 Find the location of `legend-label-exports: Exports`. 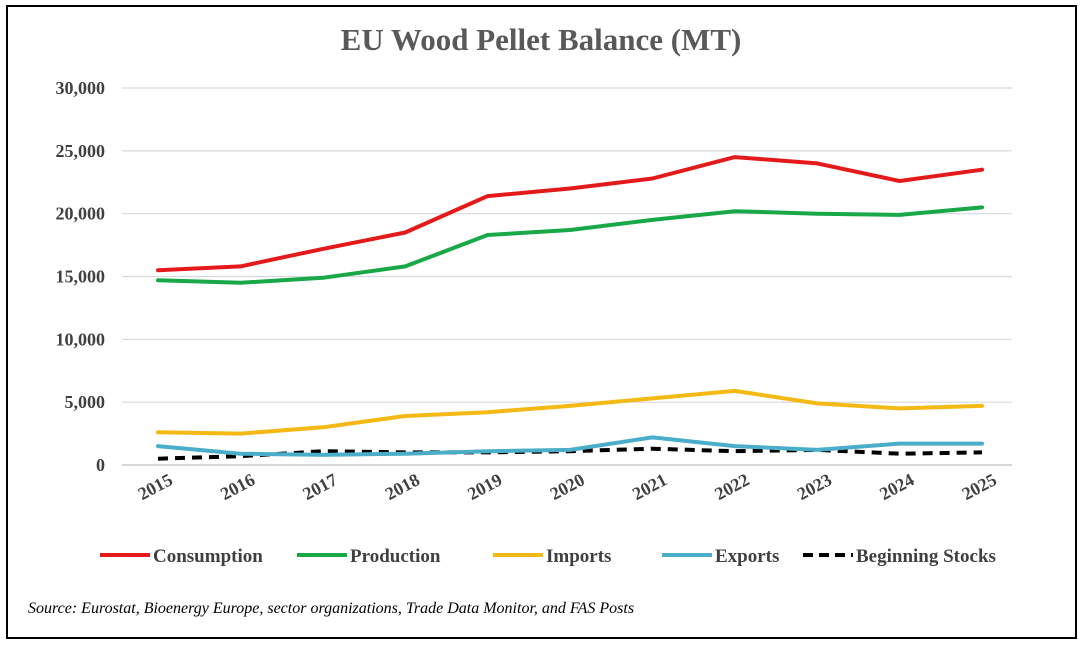

legend-label-exports: Exports is located at coordinates (747, 556).